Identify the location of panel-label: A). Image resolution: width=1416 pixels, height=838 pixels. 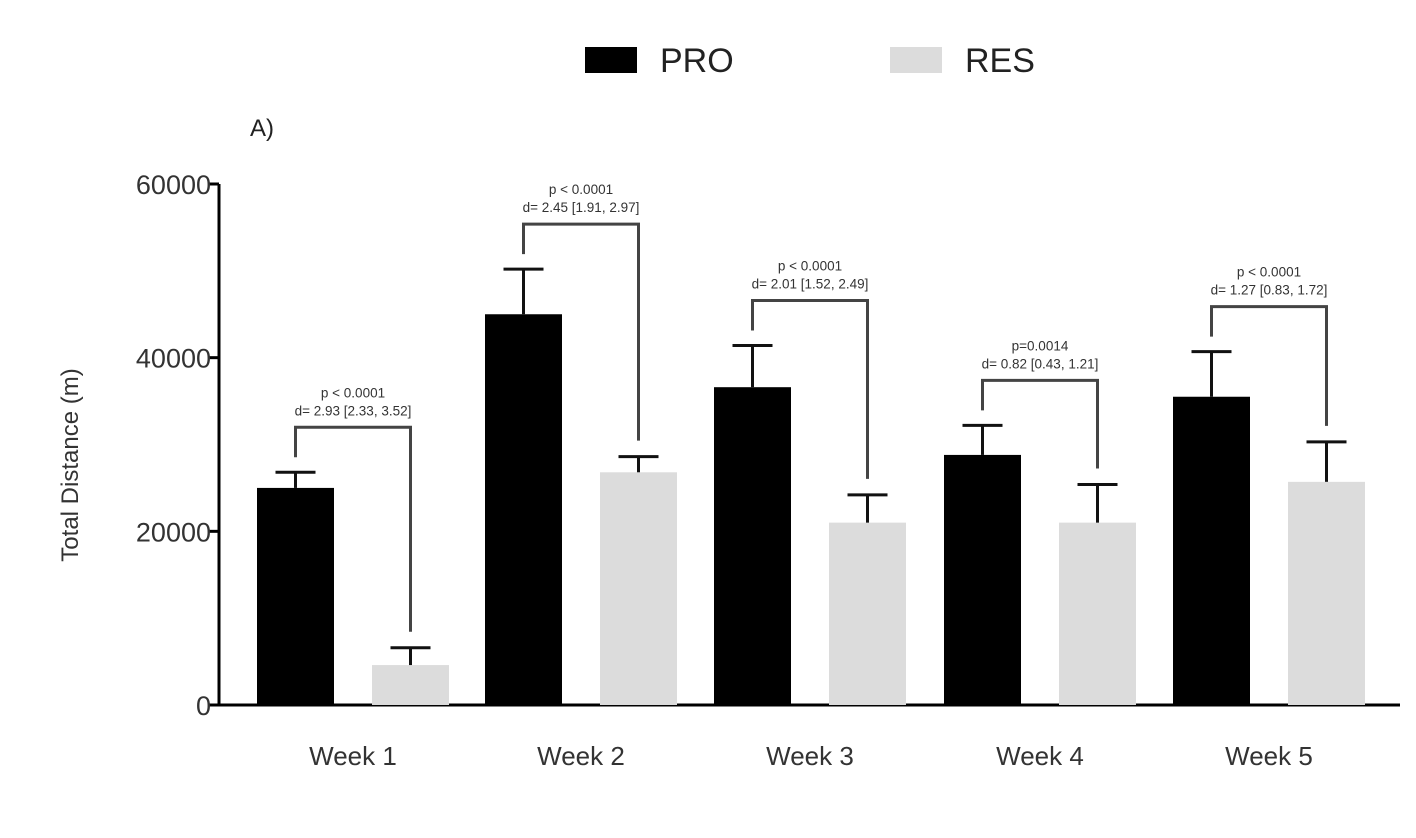
(262, 128).